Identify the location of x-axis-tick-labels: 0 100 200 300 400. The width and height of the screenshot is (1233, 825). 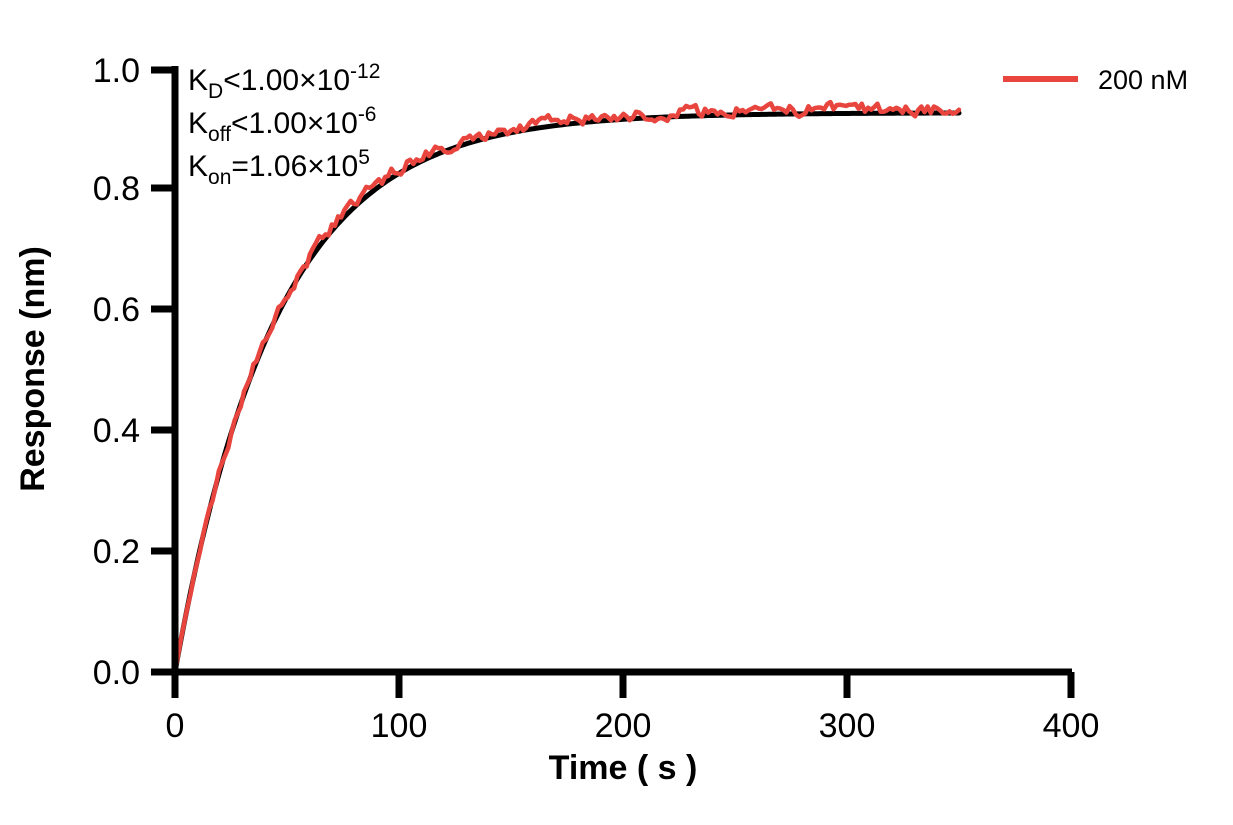
(633, 726).